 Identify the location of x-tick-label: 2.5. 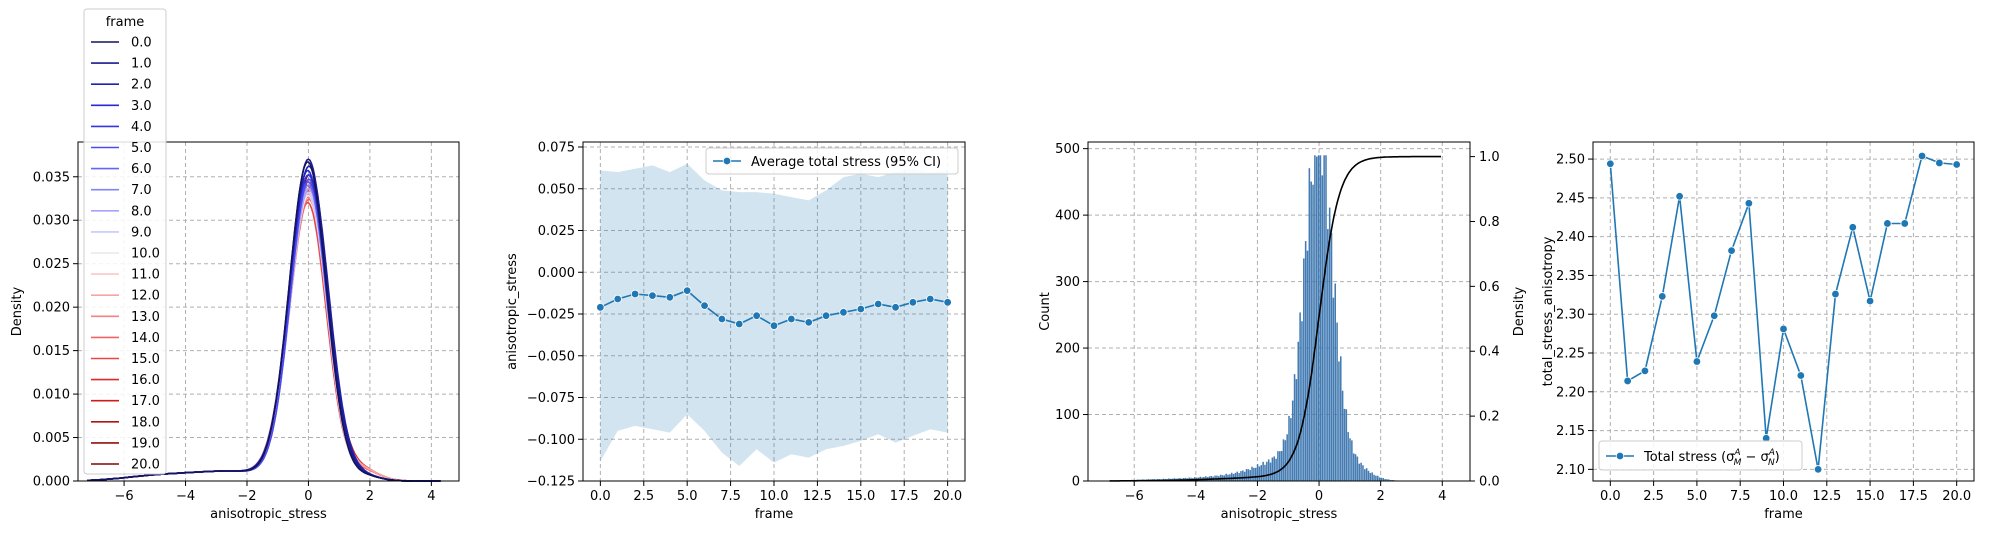
(1653, 496).